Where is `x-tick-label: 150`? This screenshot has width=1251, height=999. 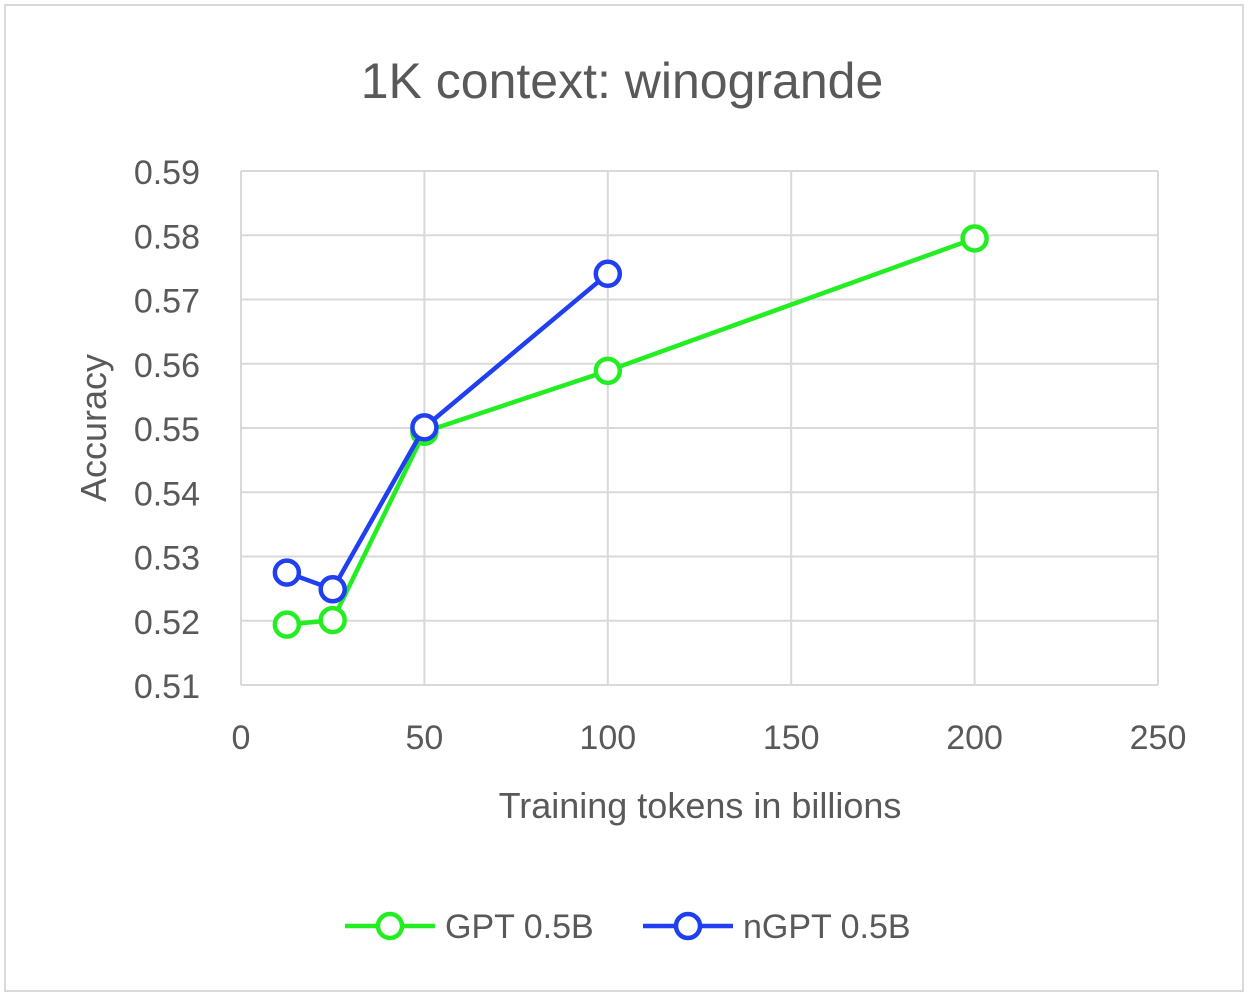 x-tick-label: 150 is located at coordinates (791, 738).